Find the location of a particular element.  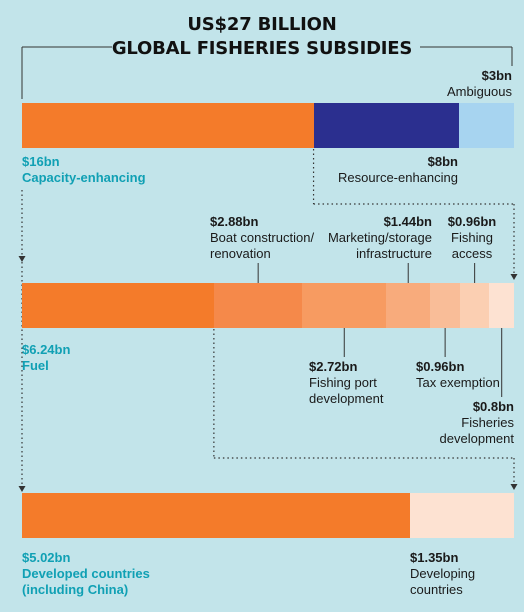

developing-name-2: countries is located at coordinates (436, 589).